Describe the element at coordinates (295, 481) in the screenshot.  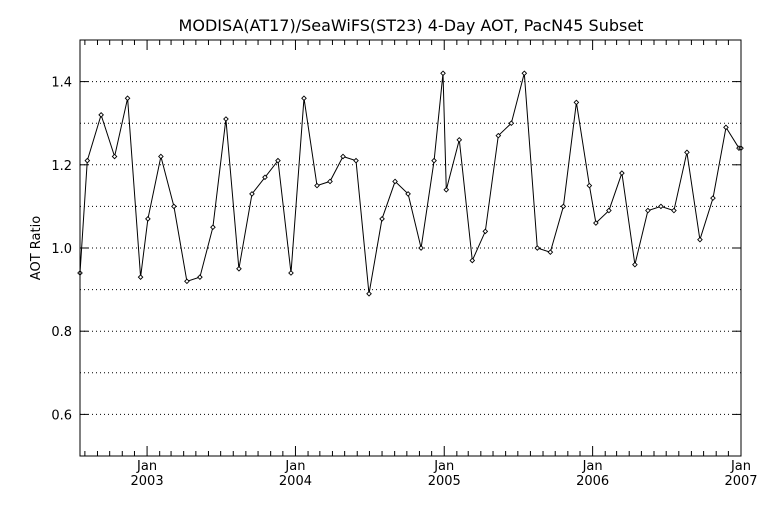
I see `x-tick-year-label: 2004` at that location.